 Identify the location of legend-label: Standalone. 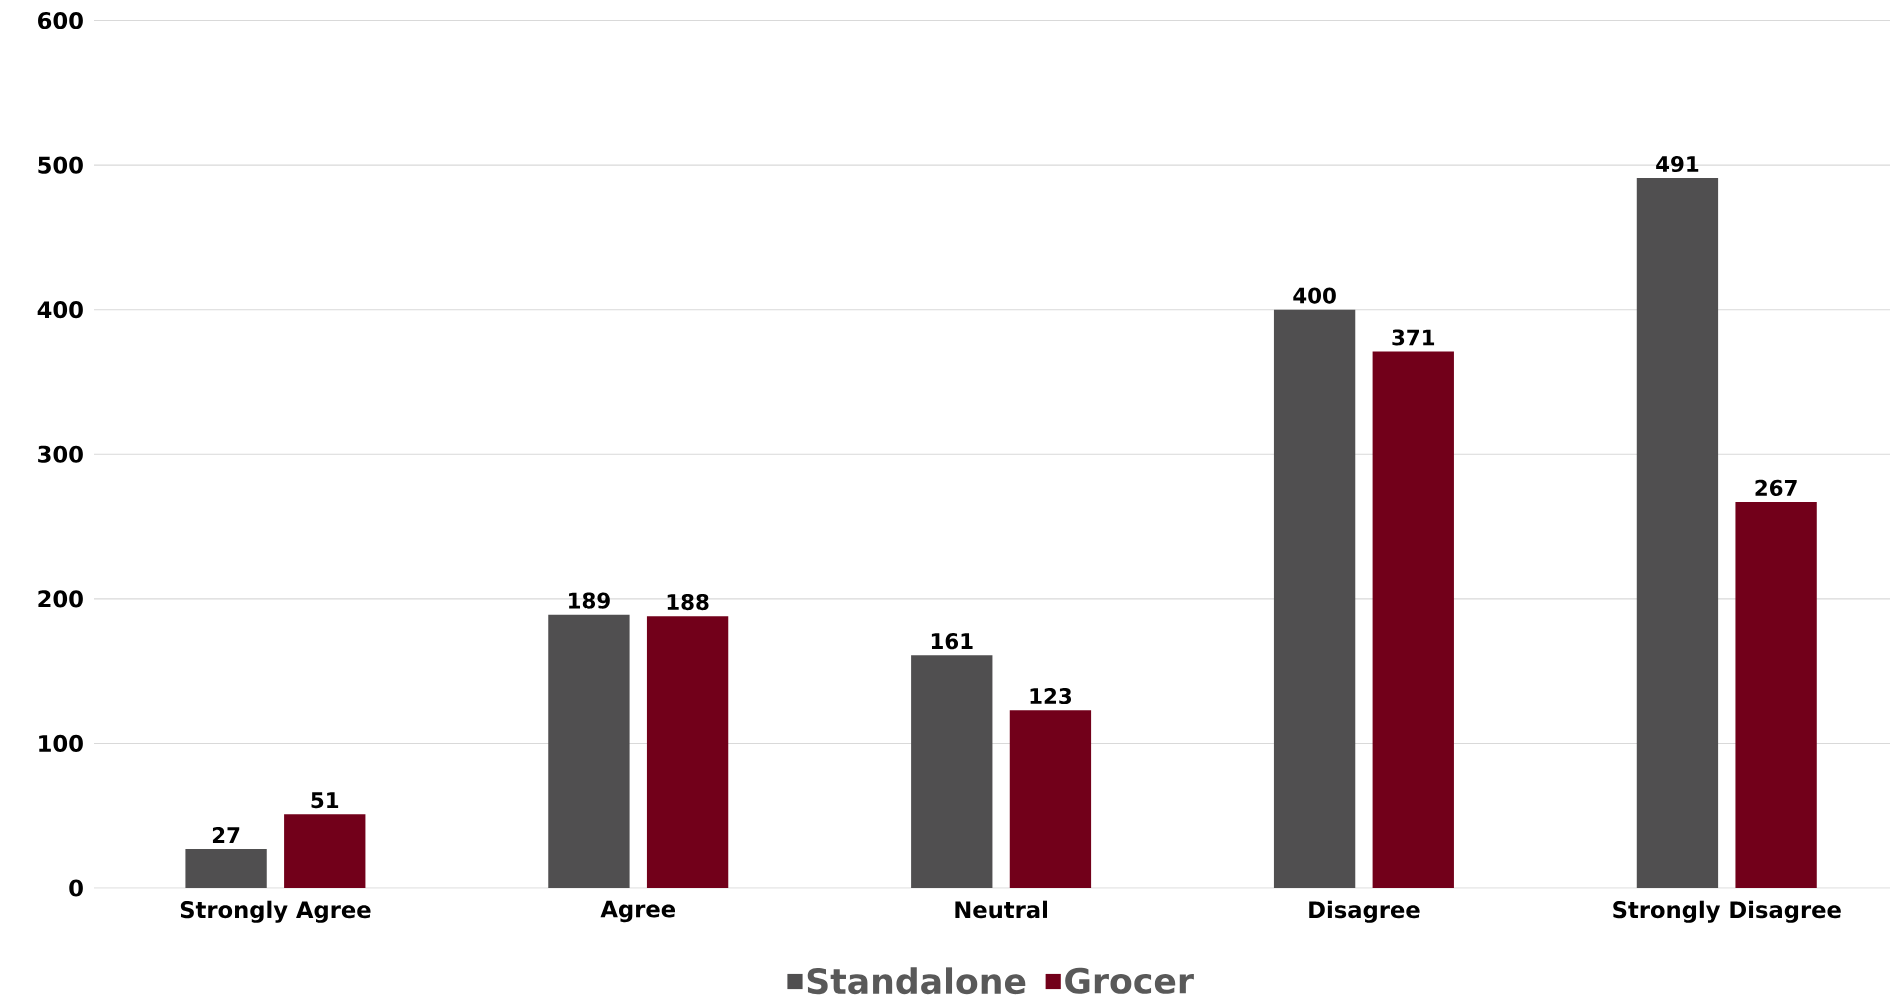
(916, 981).